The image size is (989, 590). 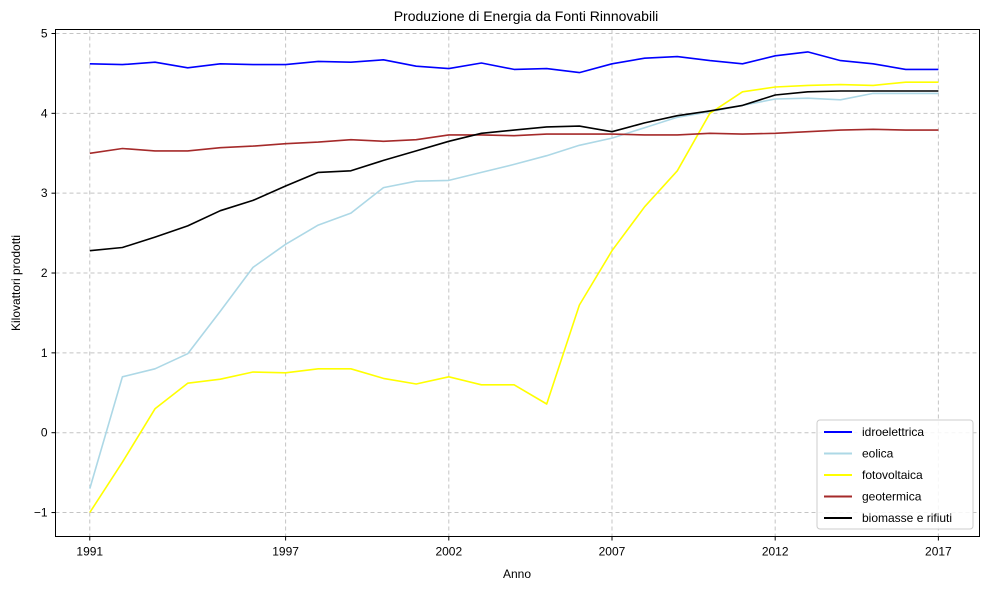 I want to click on x-tick-label: 2012, so click(x=775, y=552).